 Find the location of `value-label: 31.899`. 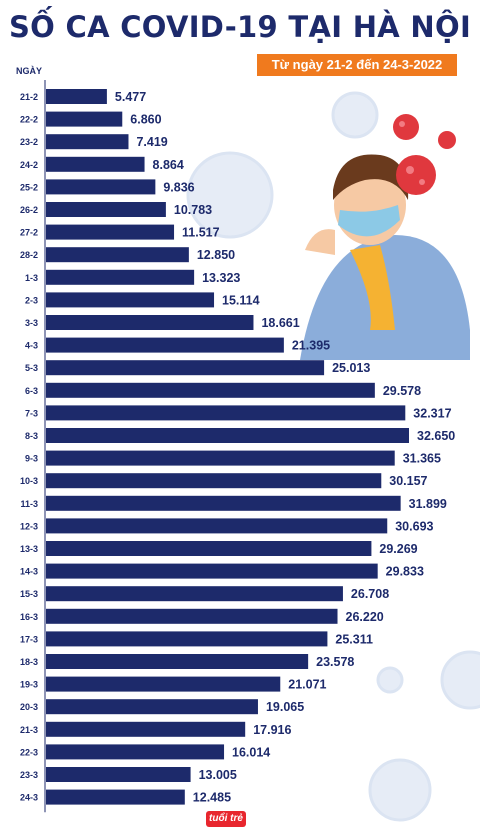

value-label: 31.899 is located at coordinates (428, 504).